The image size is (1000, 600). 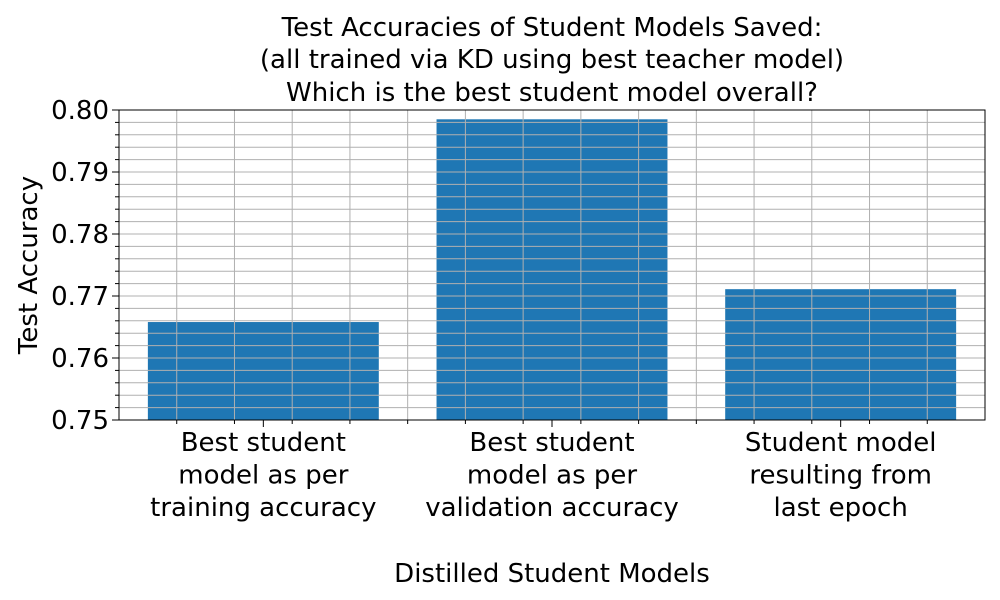 I want to click on x-category-label: training accuracy, so click(x=263, y=508).